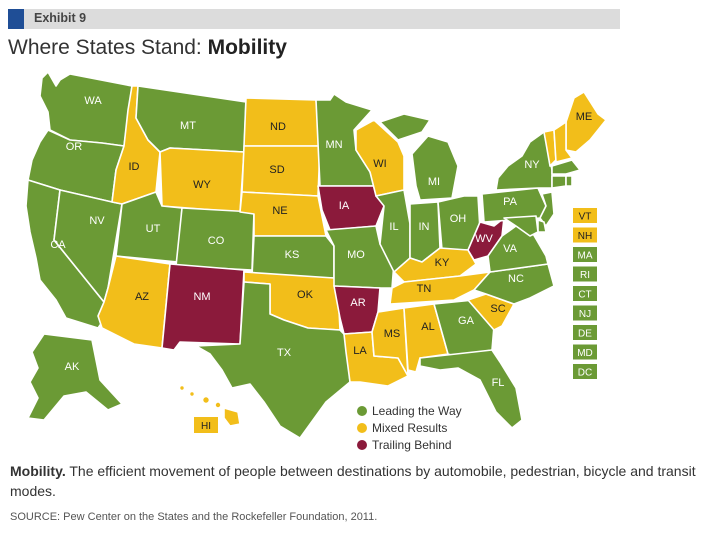  I want to click on state-label-wy: WY, so click(202, 185).